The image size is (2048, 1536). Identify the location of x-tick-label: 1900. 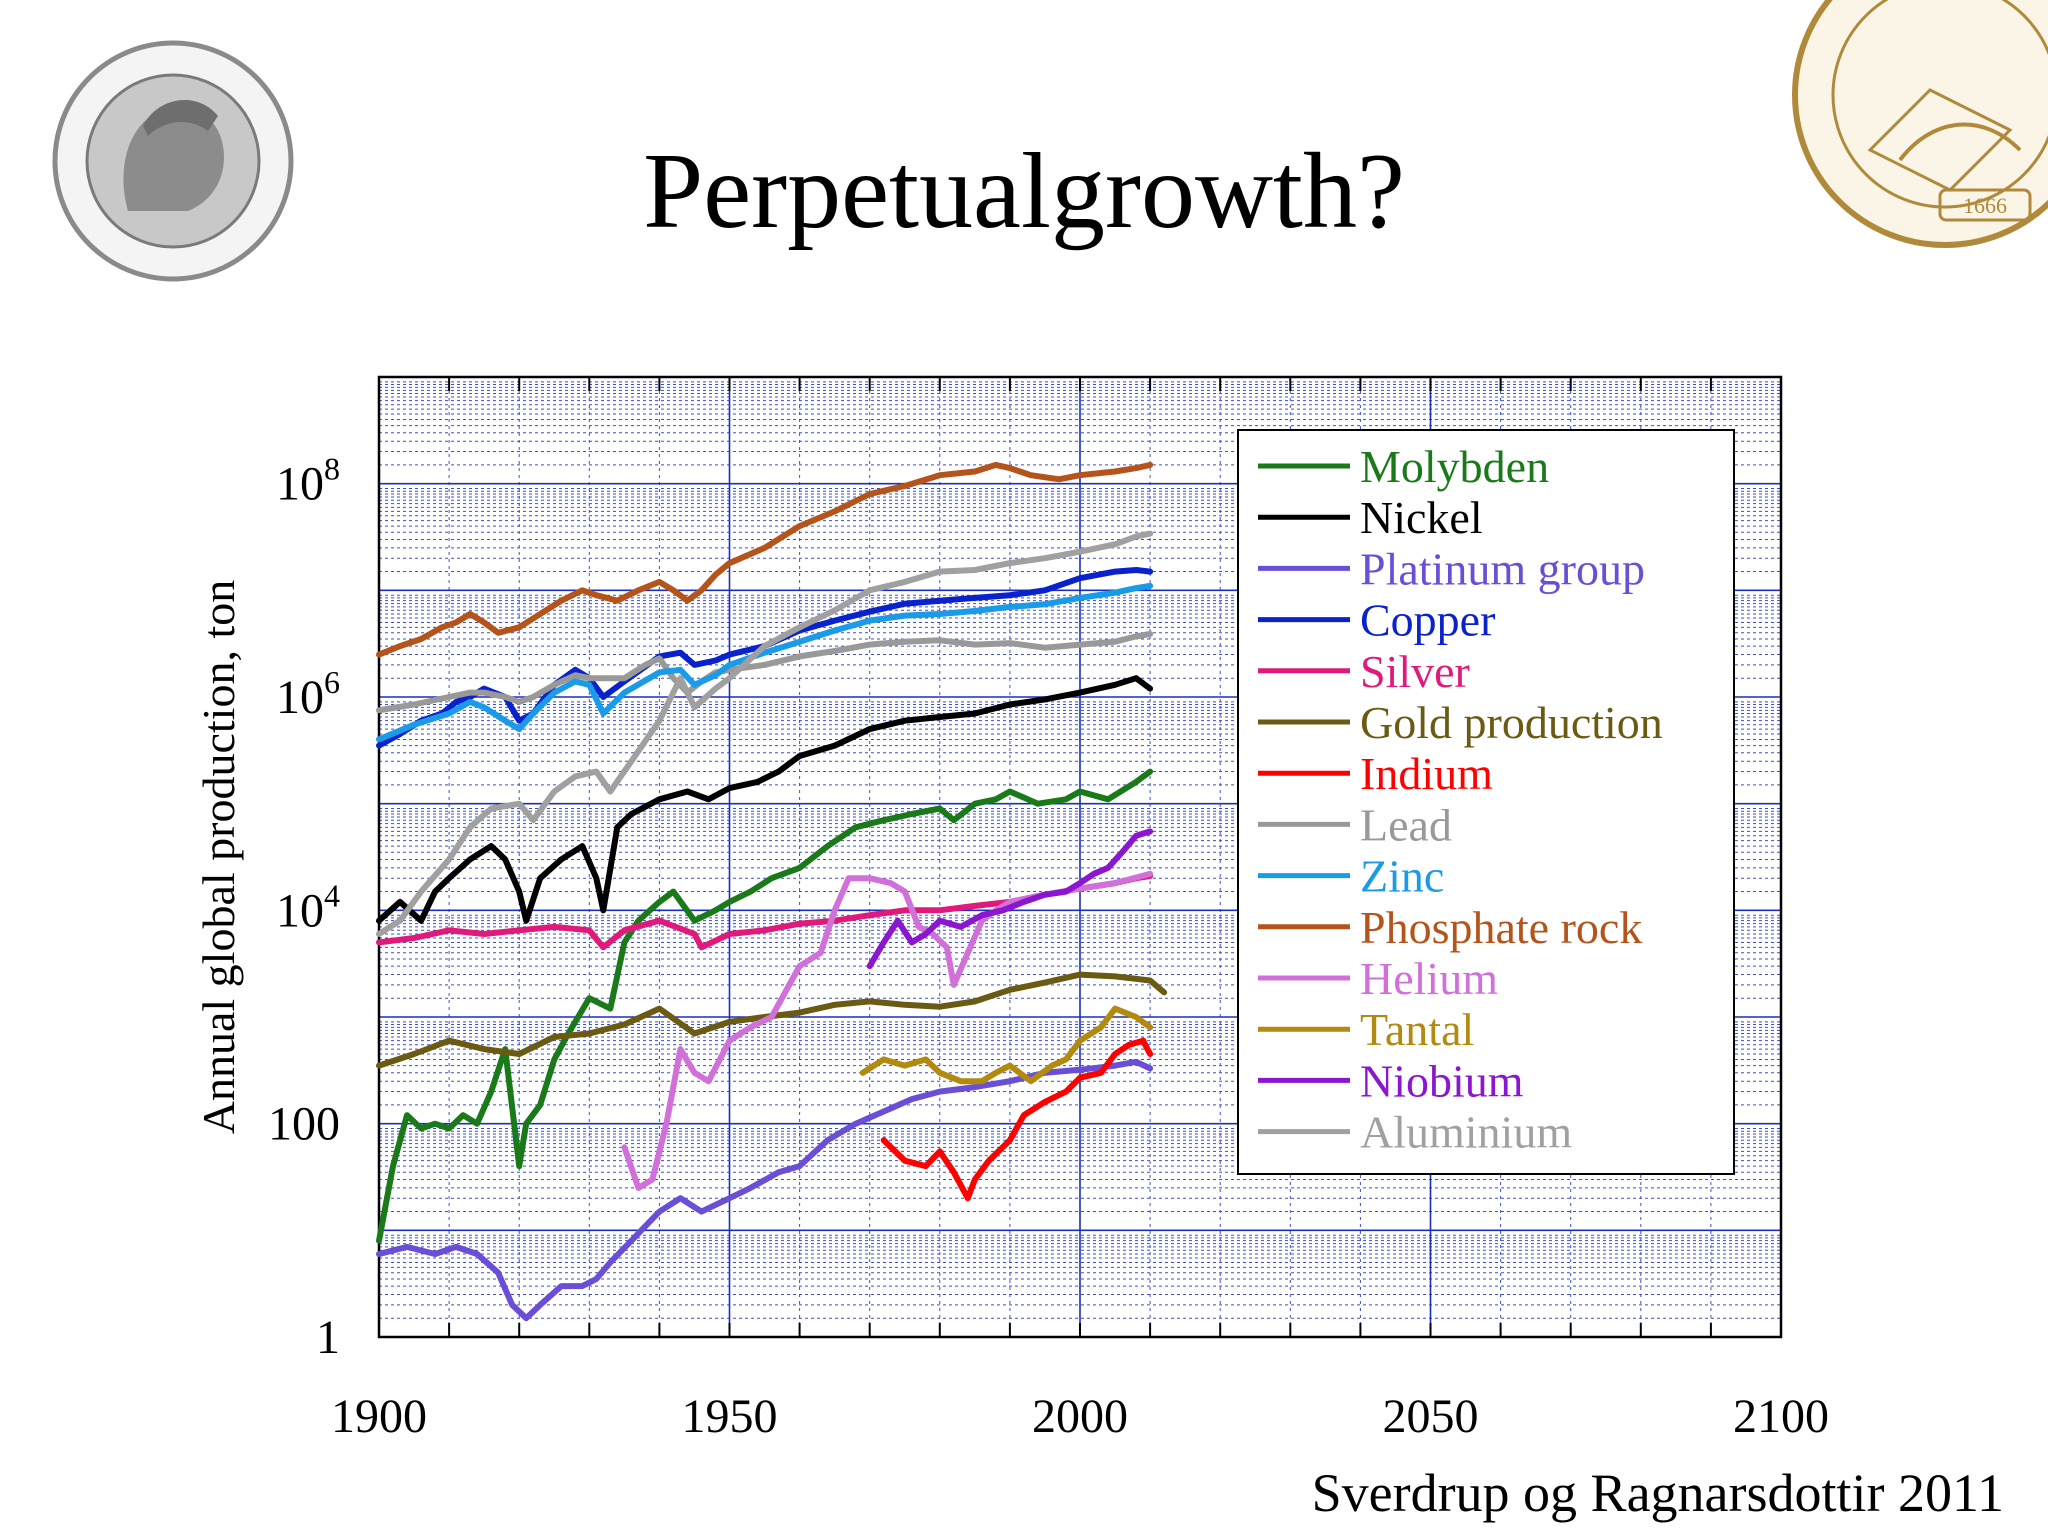
(379, 1416).